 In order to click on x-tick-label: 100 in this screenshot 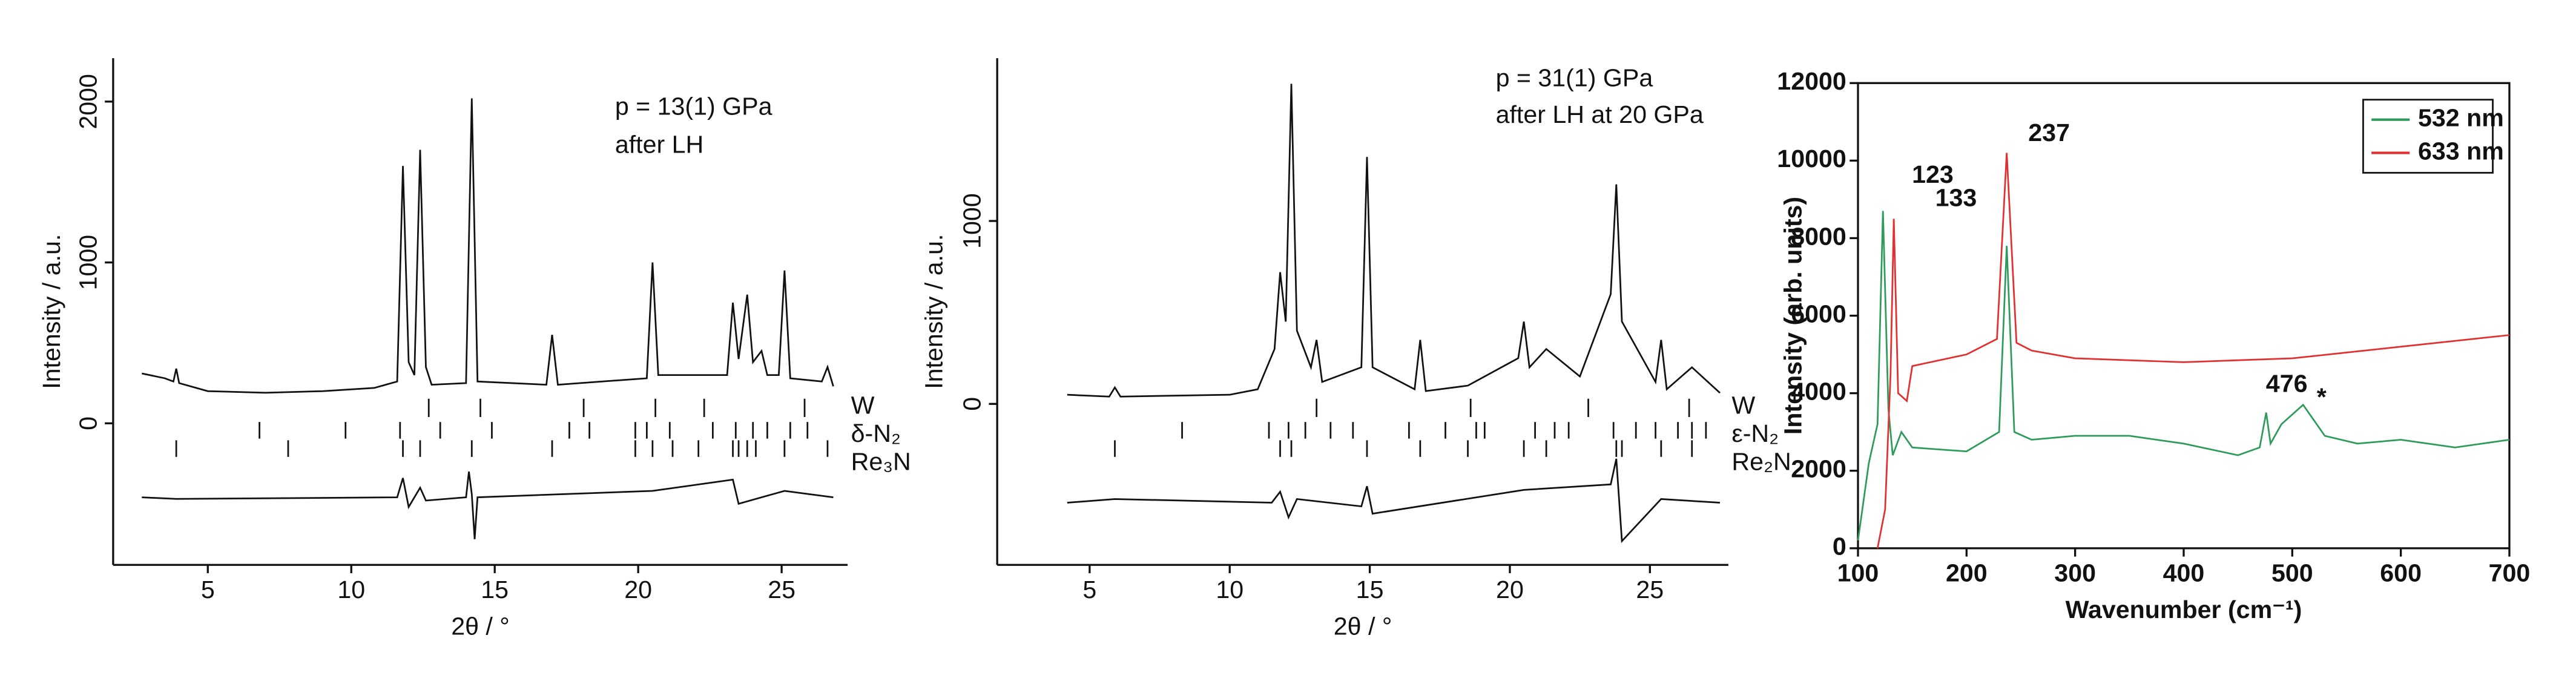, I will do `click(1858, 573)`.